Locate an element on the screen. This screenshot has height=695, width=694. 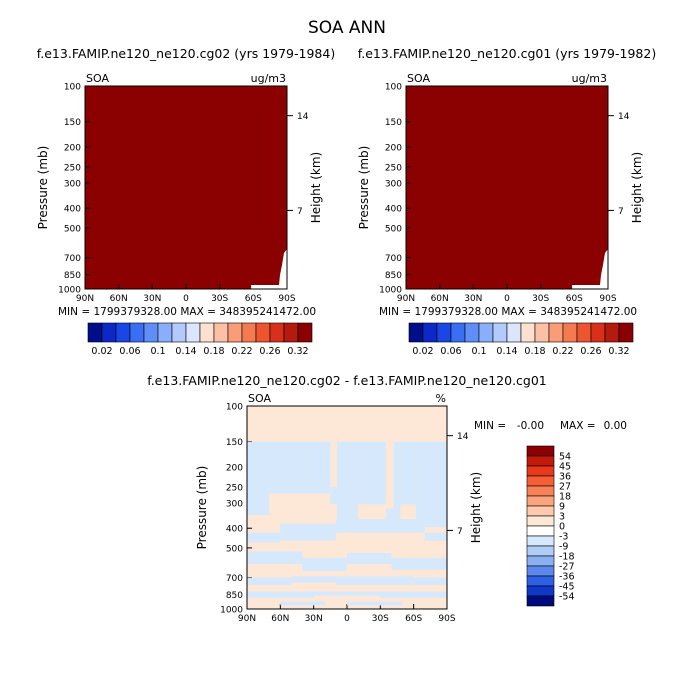
height-tick-label-2-1: 7 is located at coordinates (460, 532).